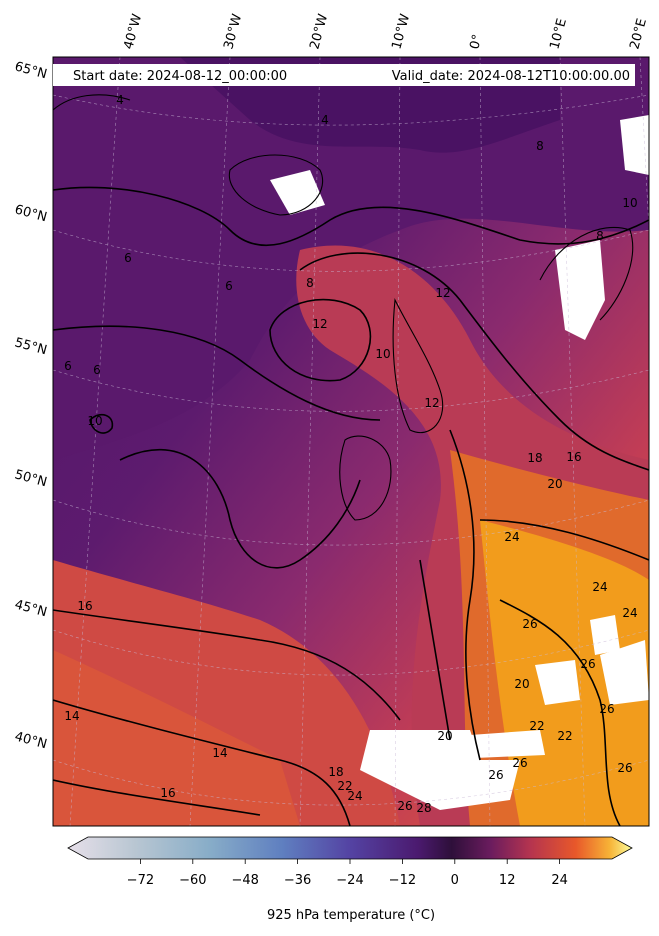 The image size is (659, 936). I want to click on latitude-labels: 65°N 60°N 55°N 50°N 45°N 40°N, so click(31, 405).